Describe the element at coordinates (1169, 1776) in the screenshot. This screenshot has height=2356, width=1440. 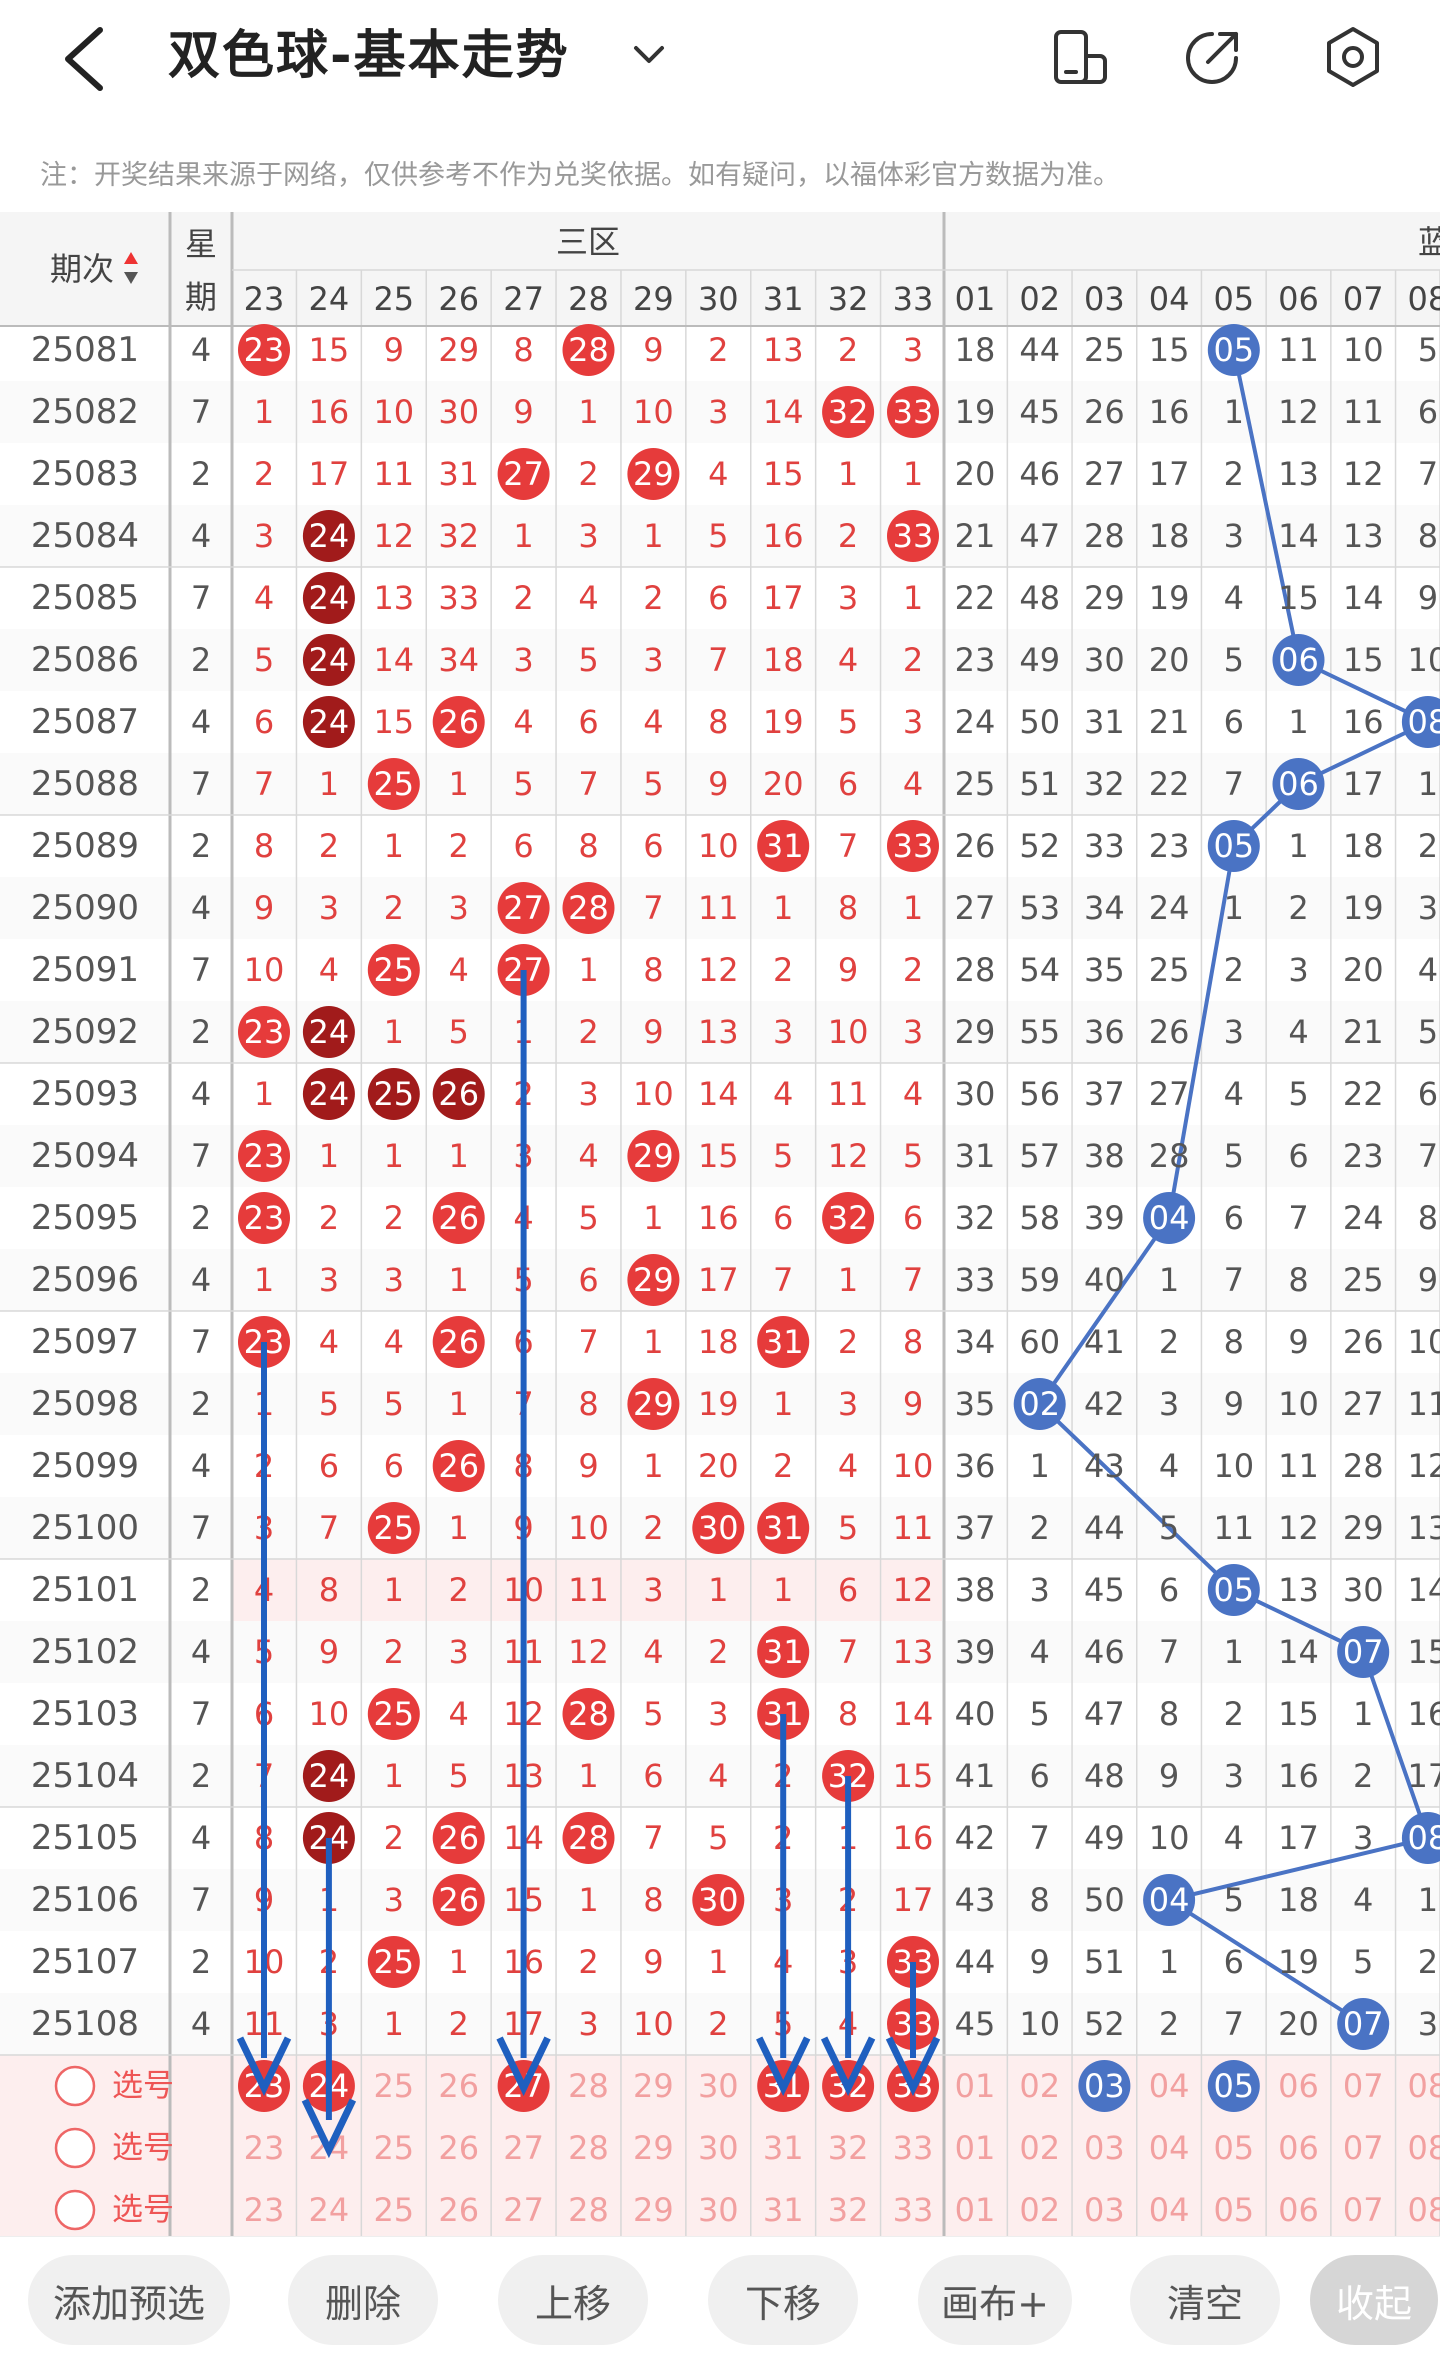
I see `blue-miss-count: 9` at that location.